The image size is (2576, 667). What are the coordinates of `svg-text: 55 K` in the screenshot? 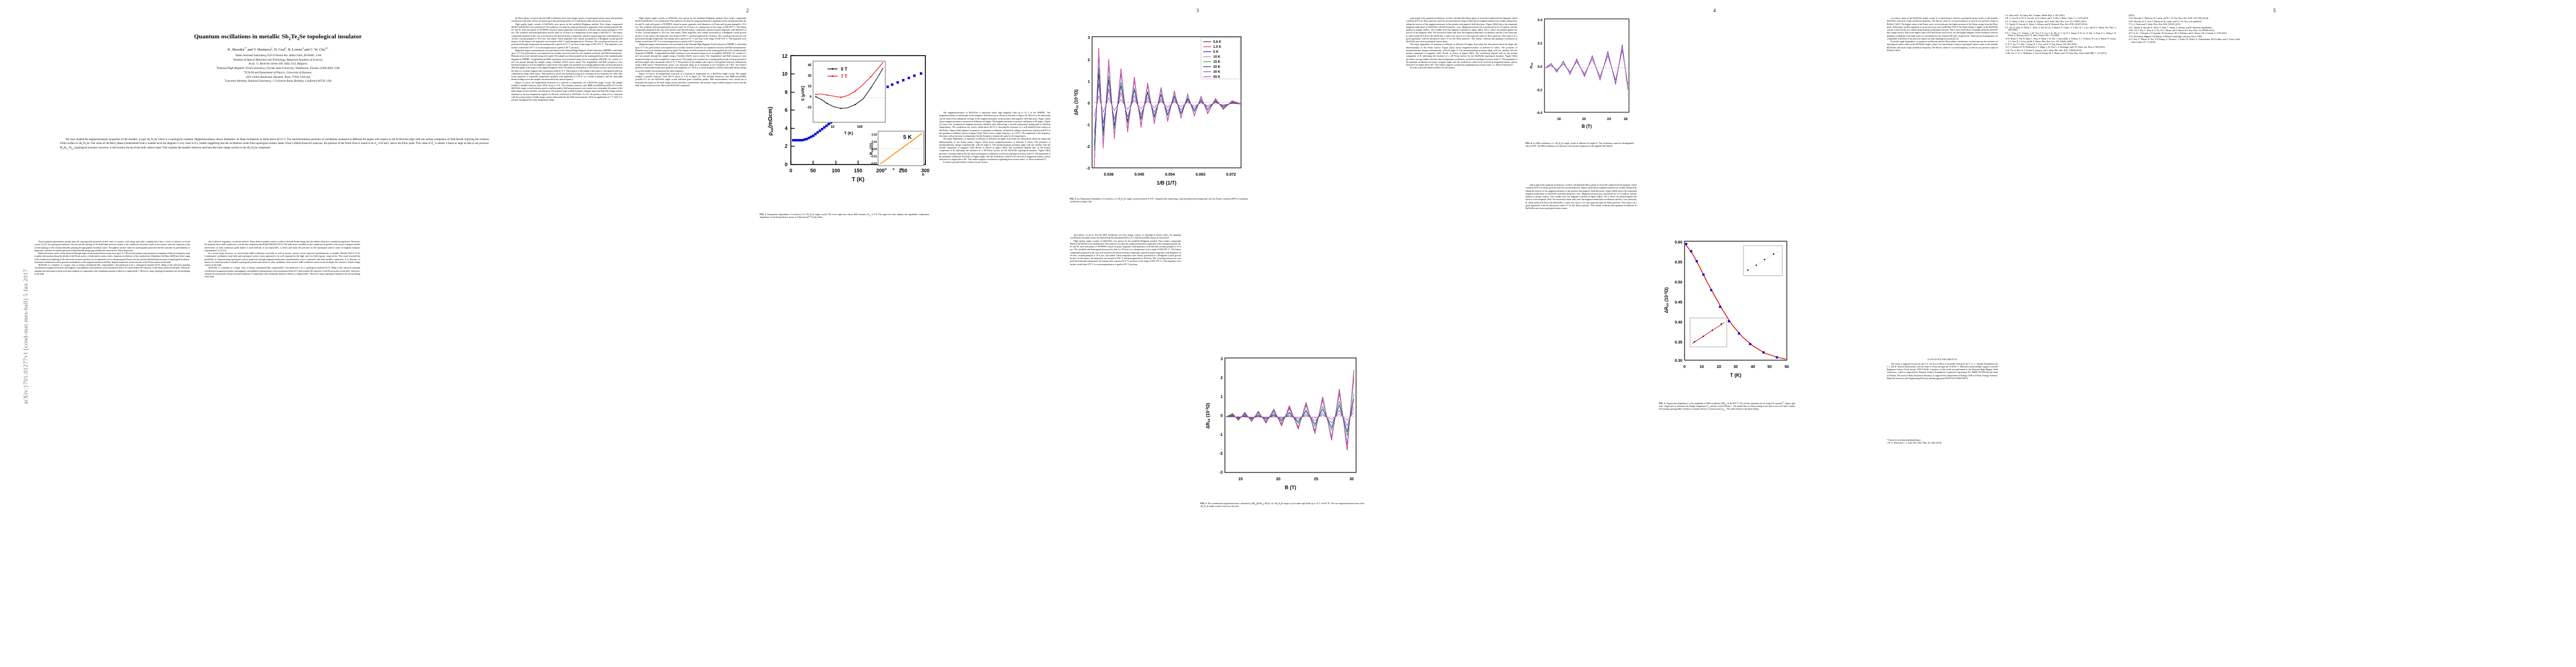 It's located at (1216, 77).